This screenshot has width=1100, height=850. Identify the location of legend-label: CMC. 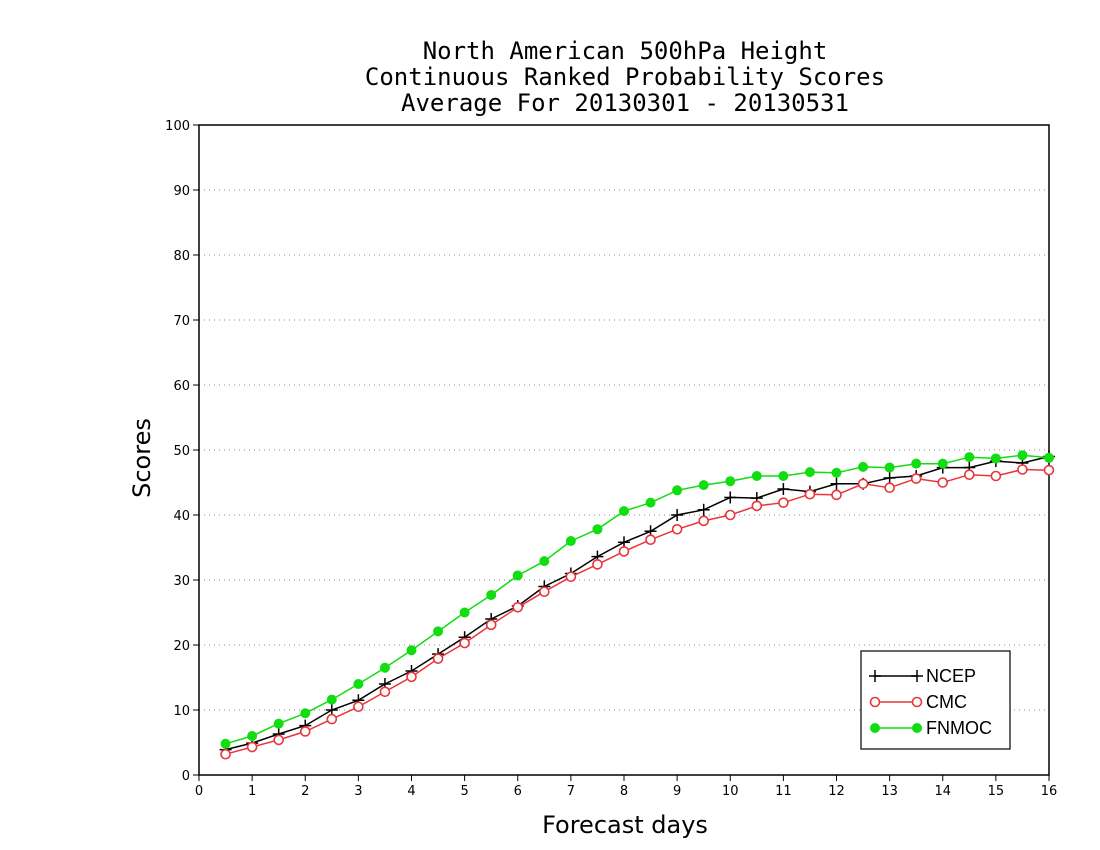
(946, 702).